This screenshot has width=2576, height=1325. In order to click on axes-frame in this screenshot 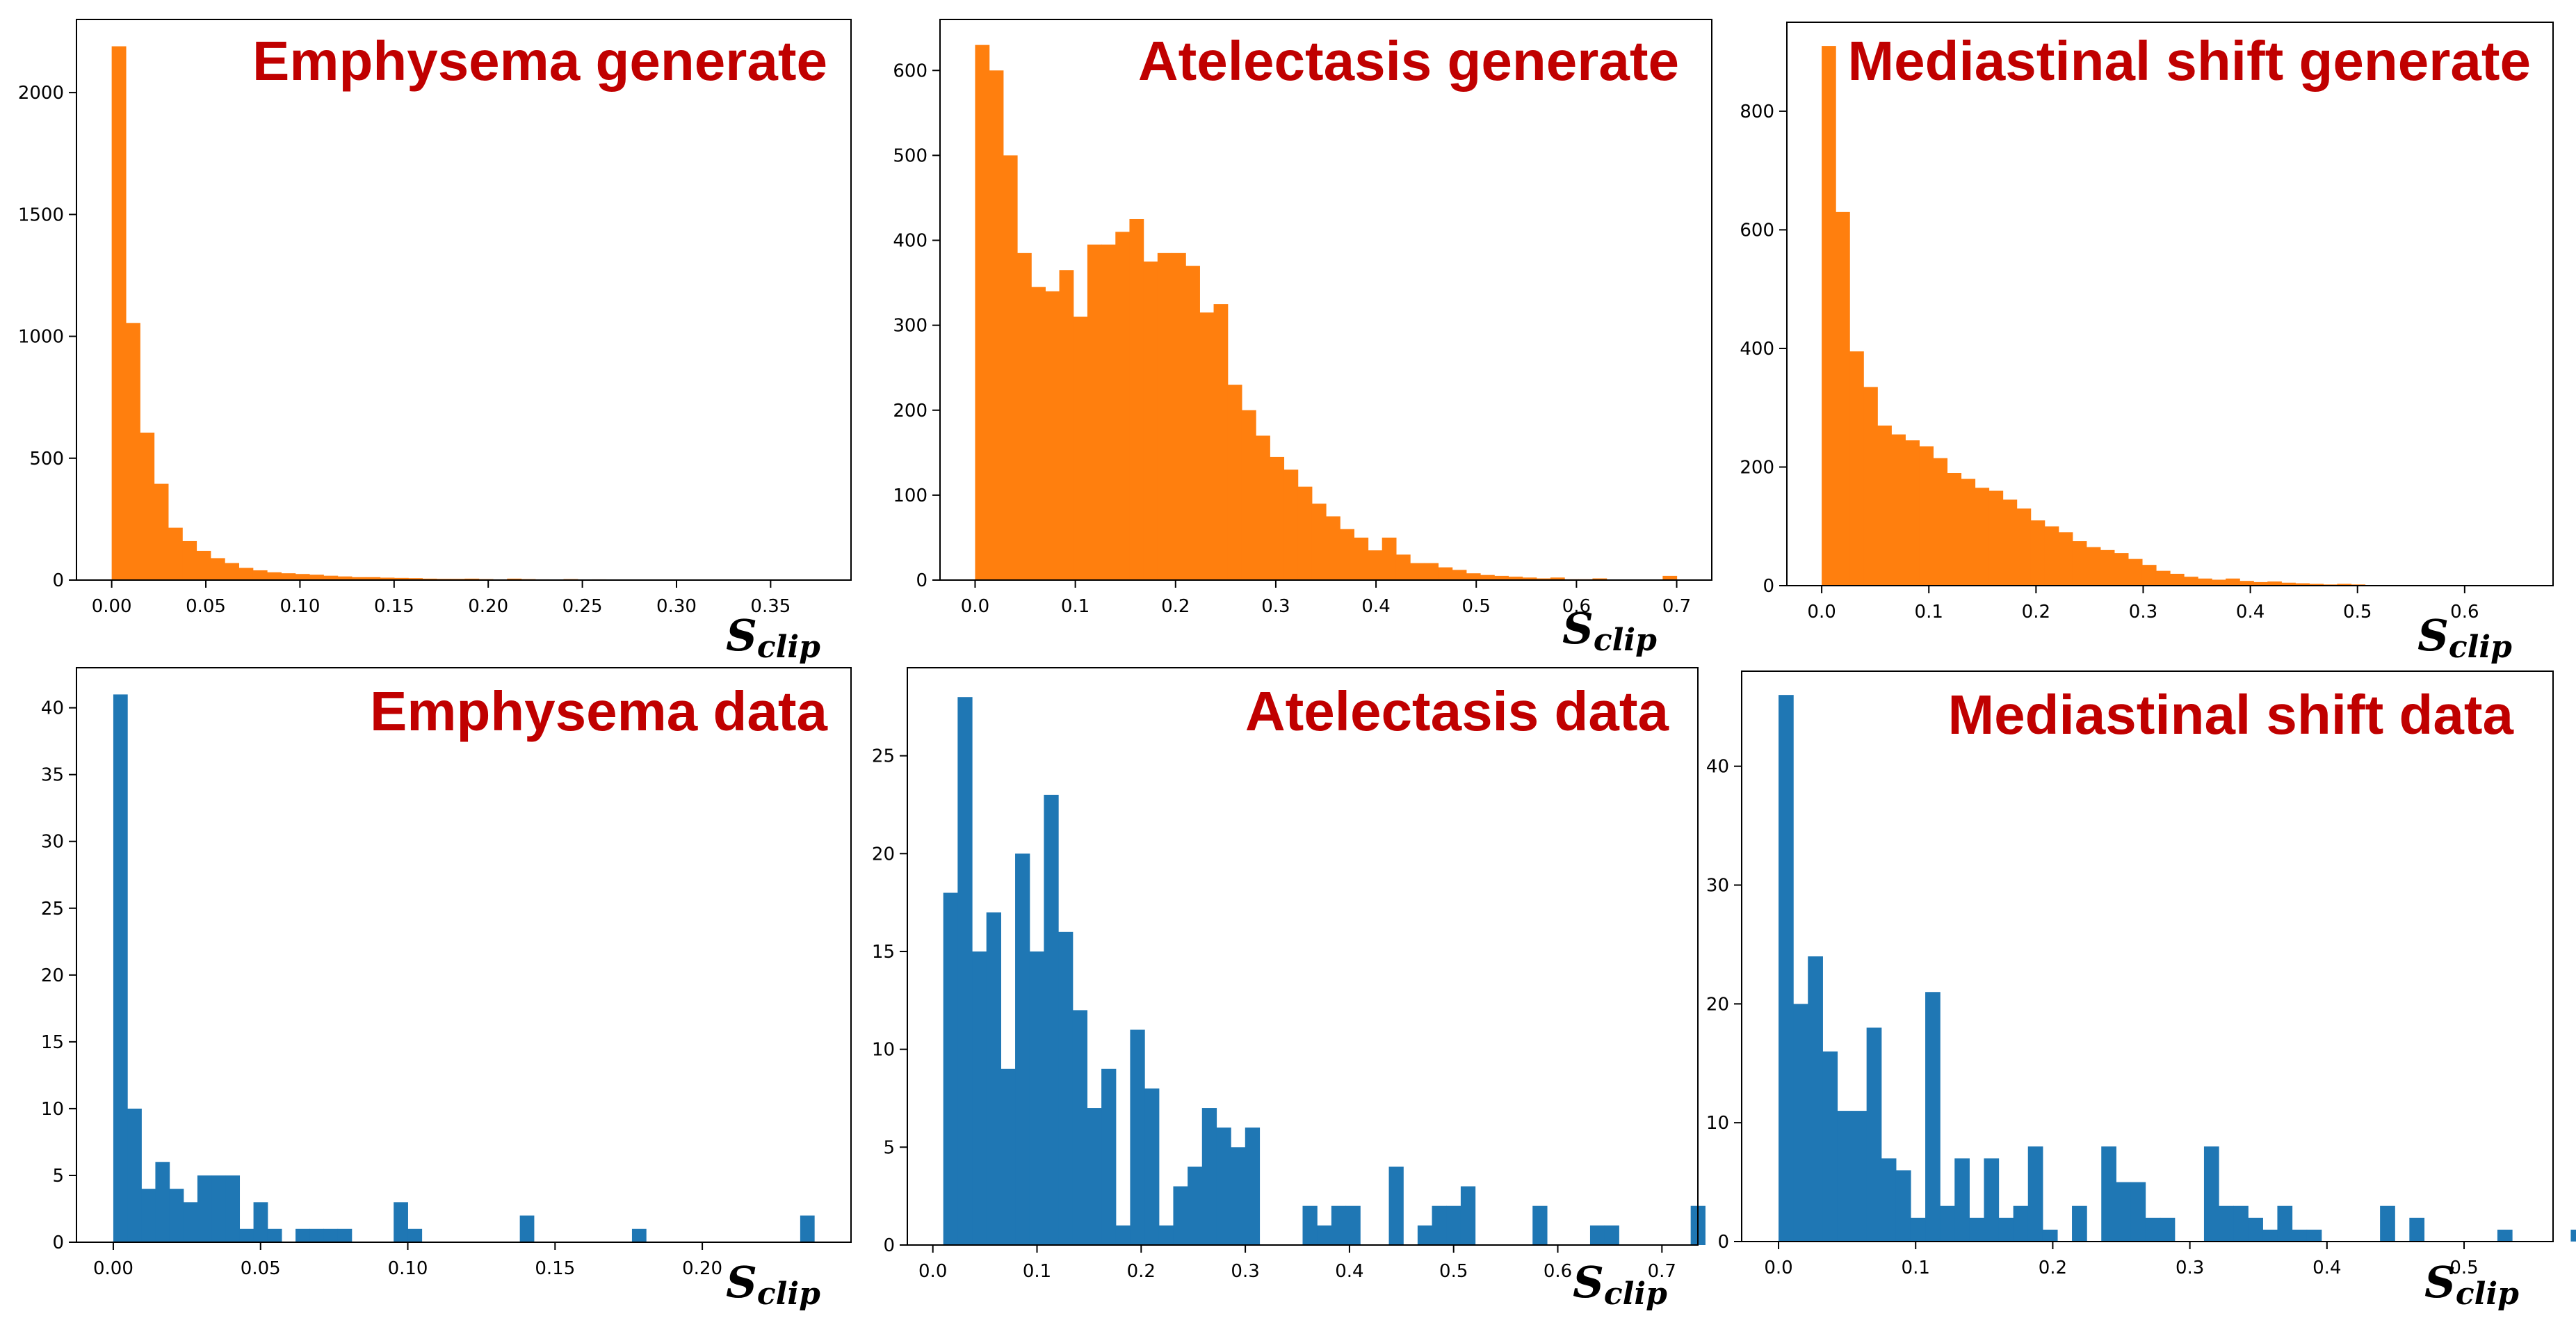, I will do `click(464, 300)`.